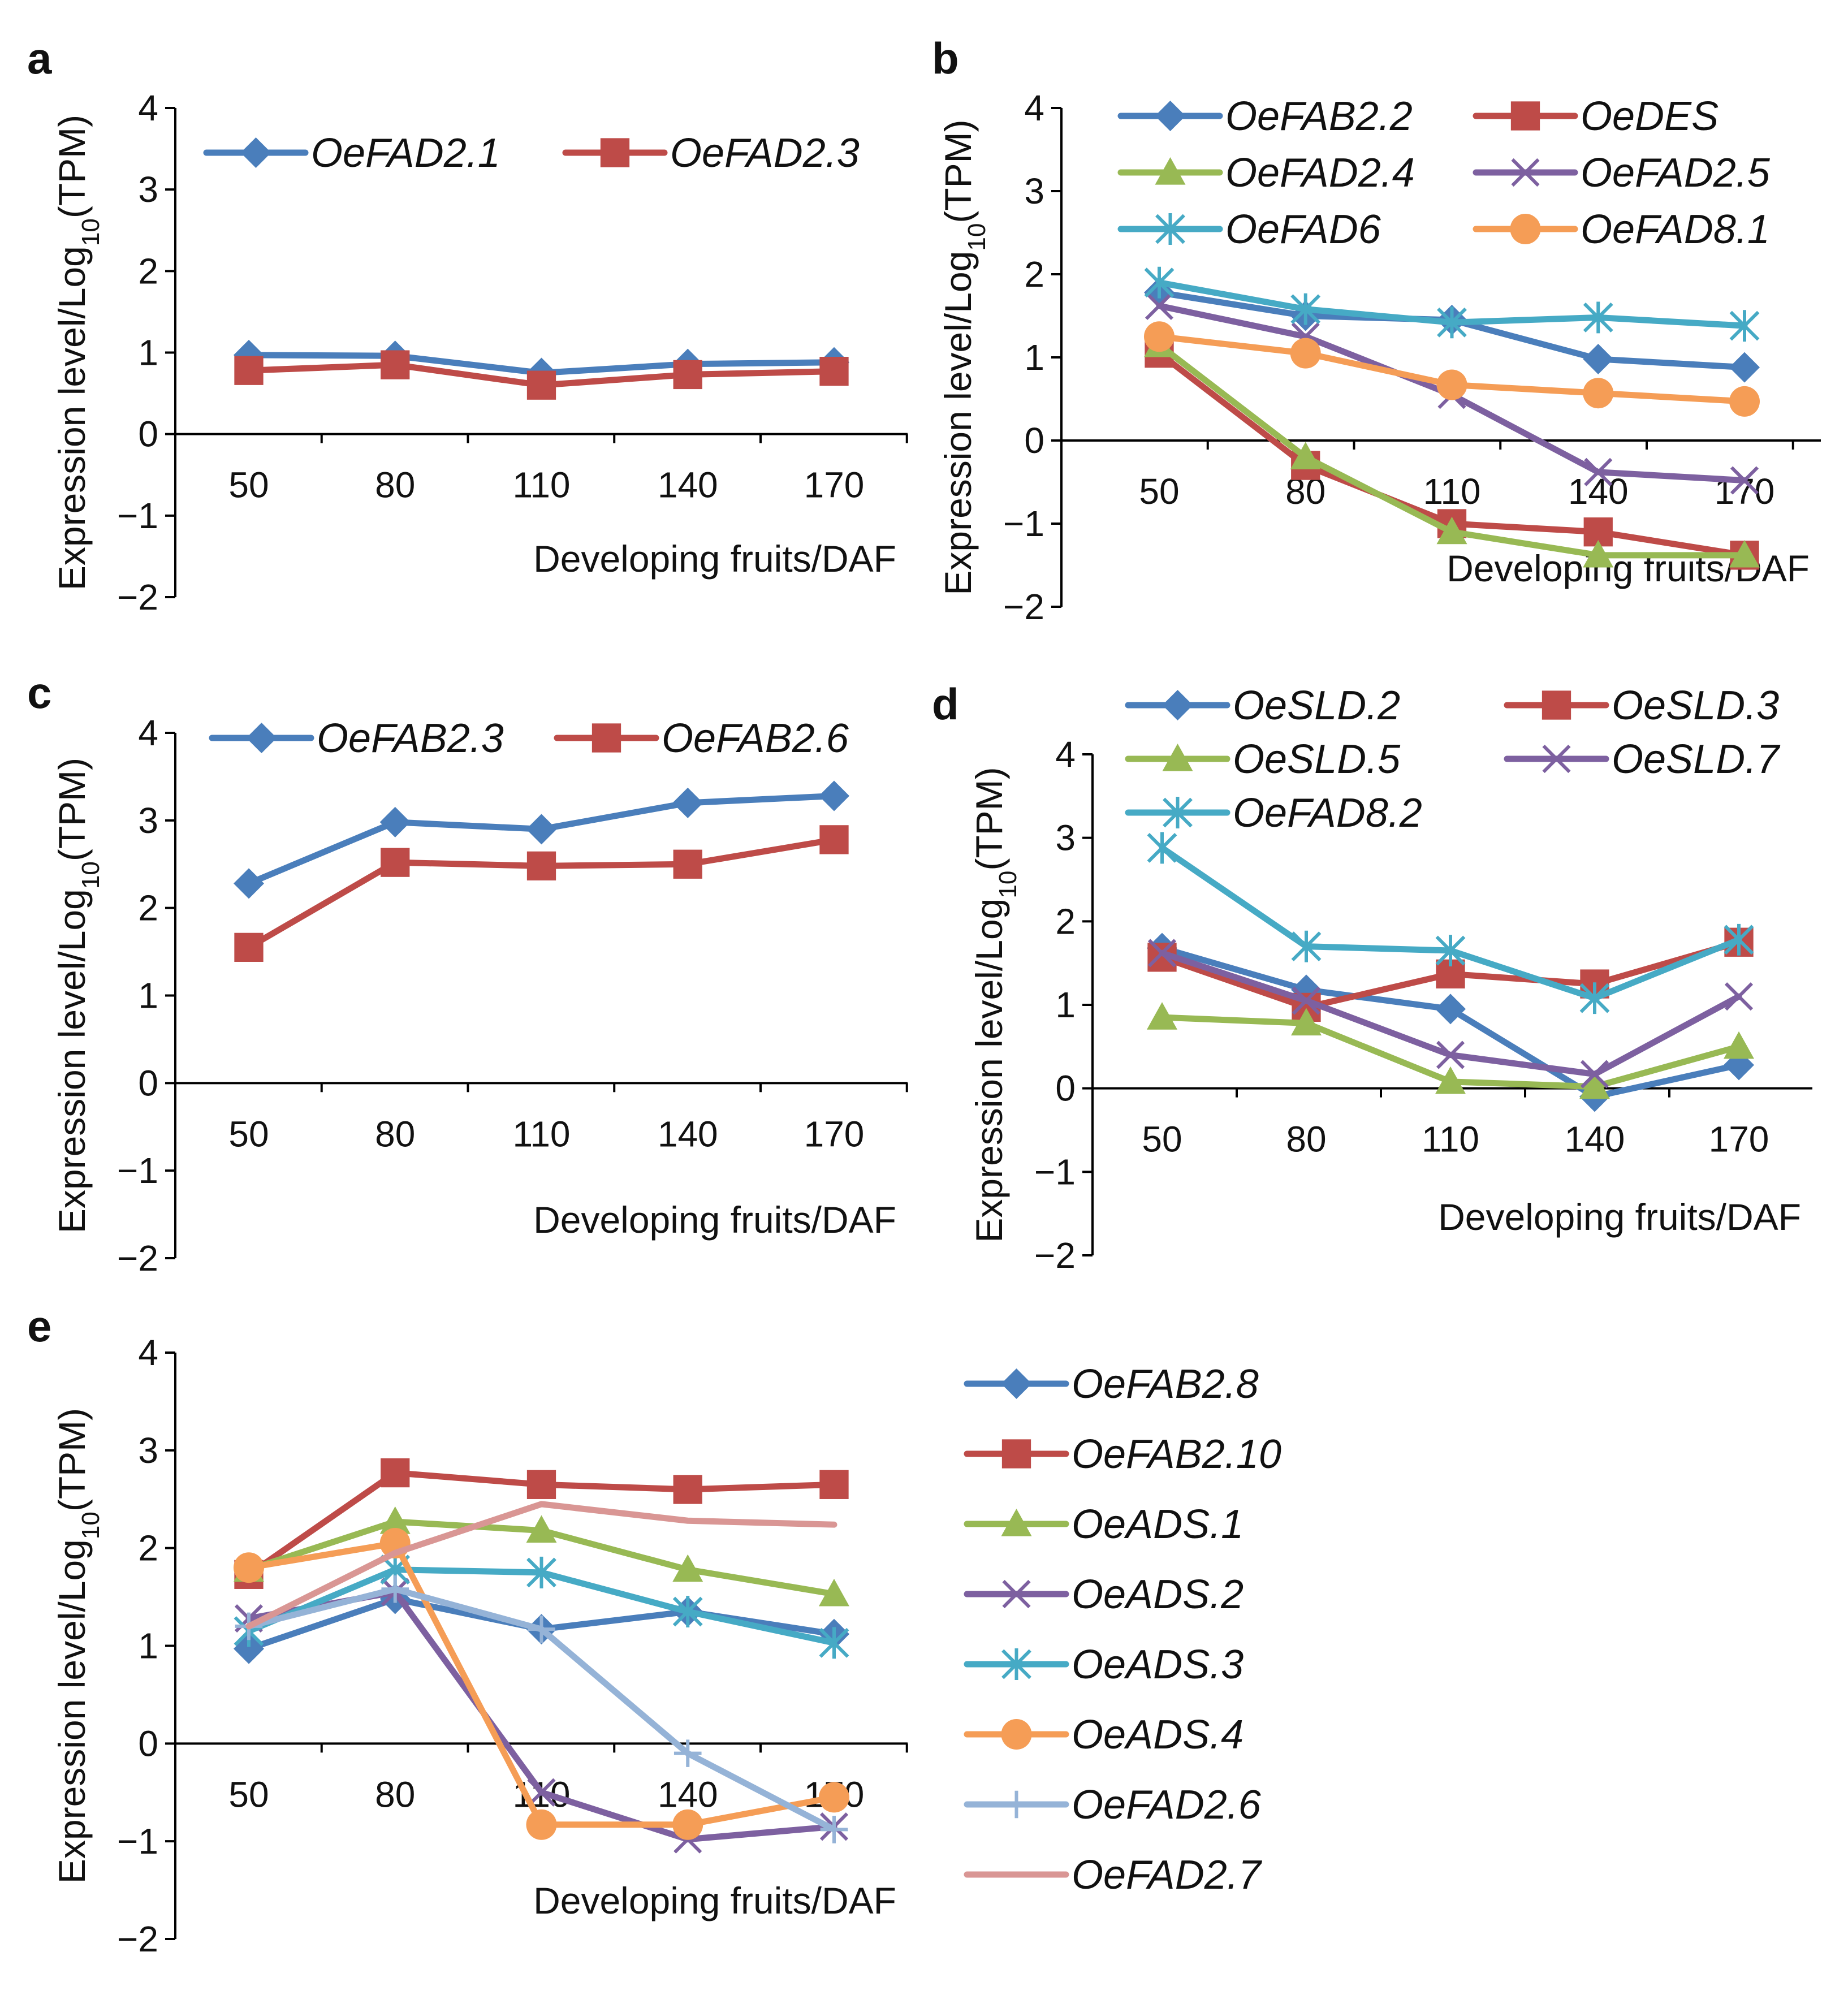 The image size is (1848, 2008). I want to click on panel-c-letter: c, so click(39, 693).